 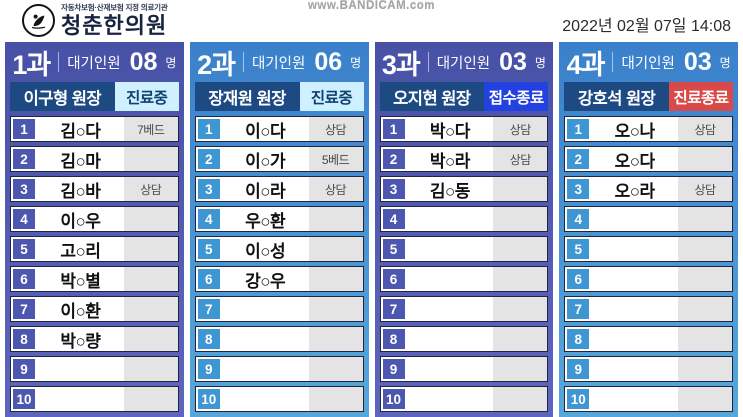 I want to click on department-title: 1과, so click(x=31, y=64).